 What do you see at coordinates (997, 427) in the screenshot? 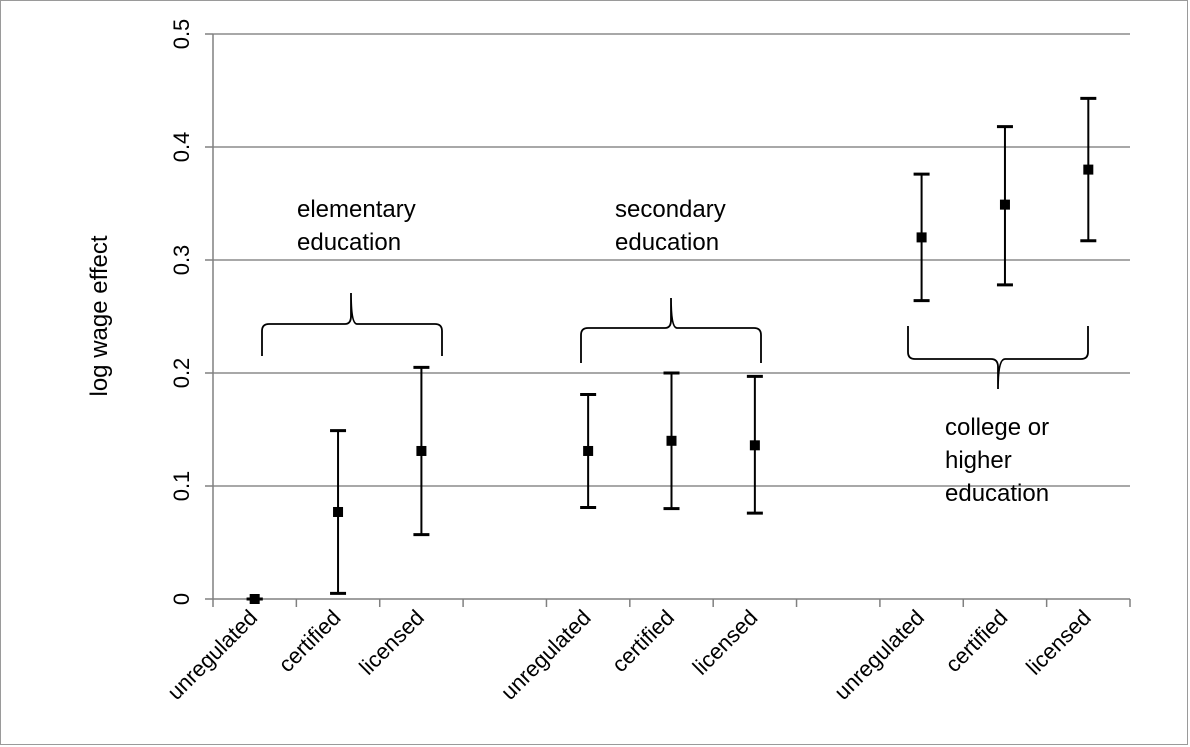
I see `annotation-college-line1: college or` at bounding box center [997, 427].